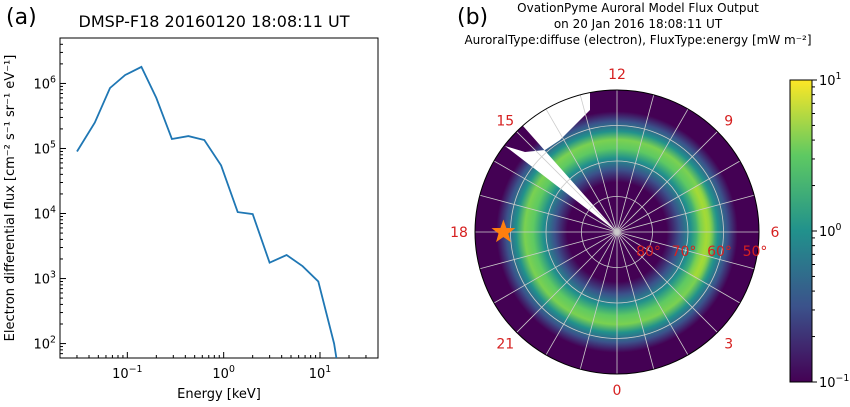  Describe the element at coordinates (223, 373) in the screenshot. I see `x-tick-label: 10⁰` at that location.